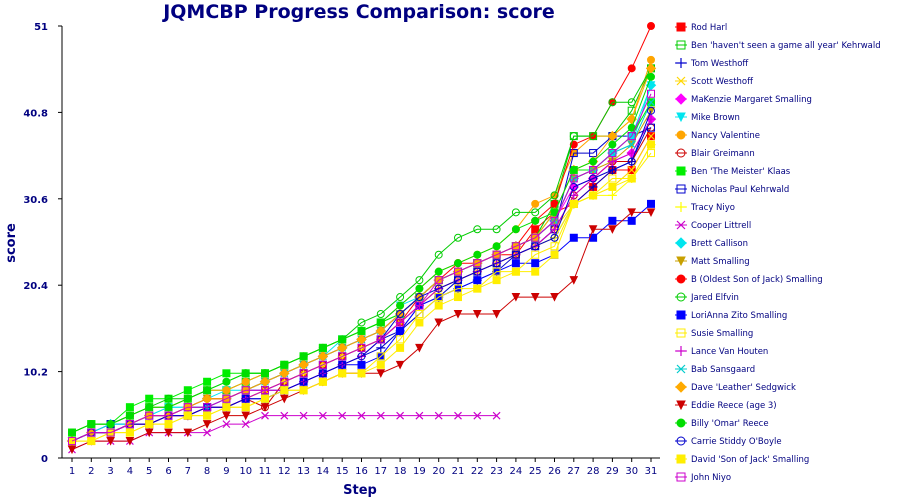 This screenshot has height=500, width=900. I want to click on x-tick-label: 10, so click(245, 471).